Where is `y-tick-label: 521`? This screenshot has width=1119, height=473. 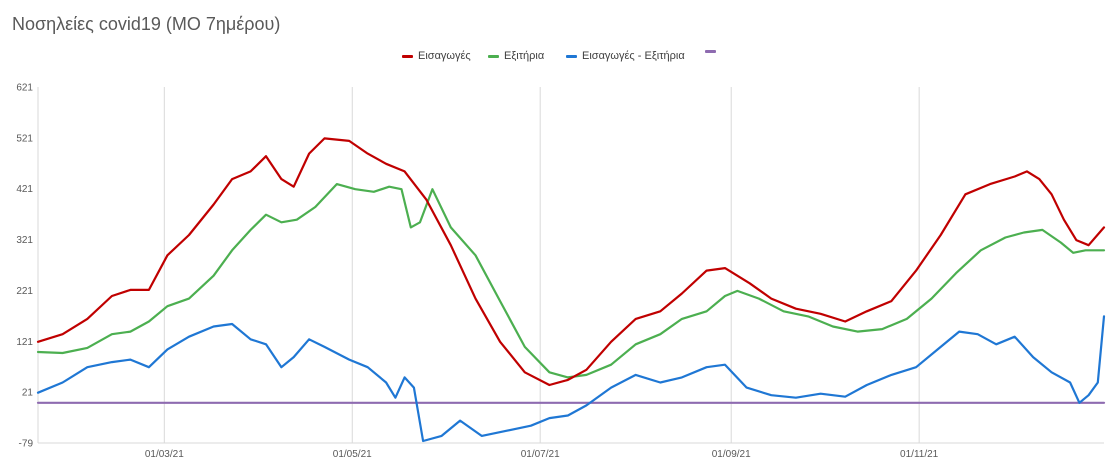 y-tick-label: 521 is located at coordinates (24, 138).